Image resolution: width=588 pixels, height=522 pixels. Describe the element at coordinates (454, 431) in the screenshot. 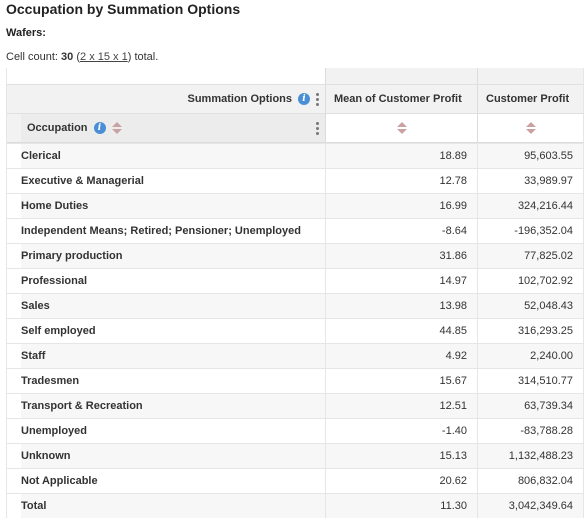

I see `mean-customer-profit-value: -1.40` at that location.